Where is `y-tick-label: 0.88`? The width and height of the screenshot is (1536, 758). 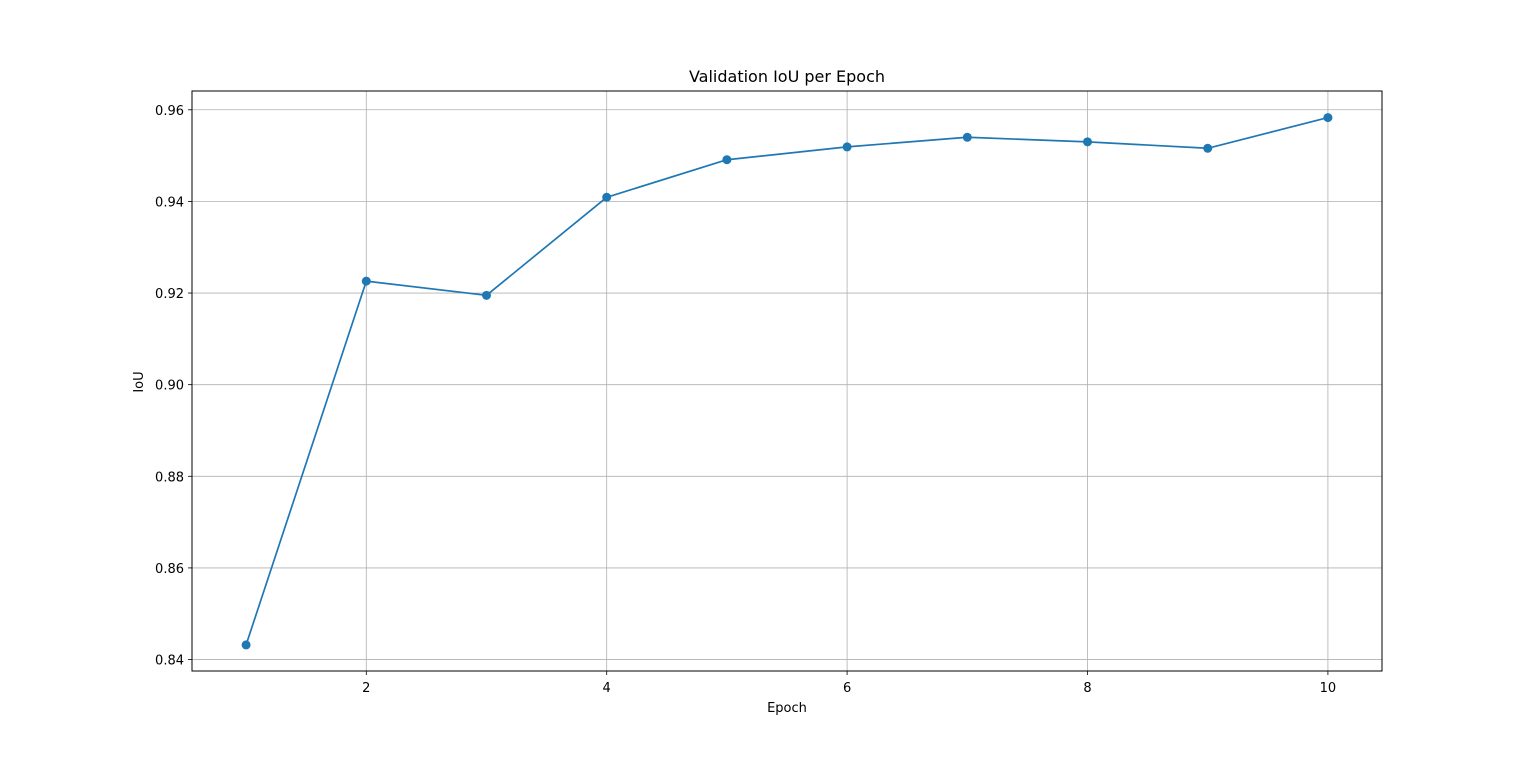
y-tick-label: 0.88 is located at coordinates (169, 477).